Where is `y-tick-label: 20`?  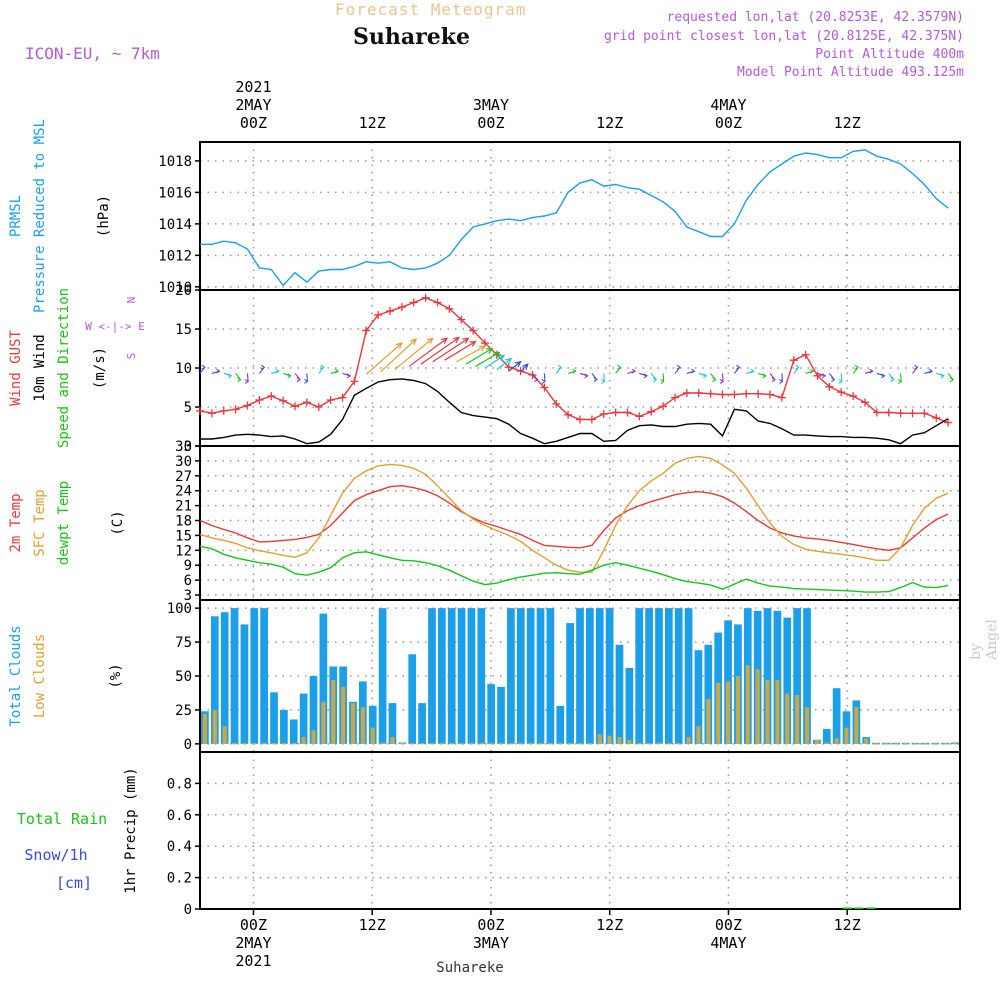 y-tick-label: 20 is located at coordinates (183, 291).